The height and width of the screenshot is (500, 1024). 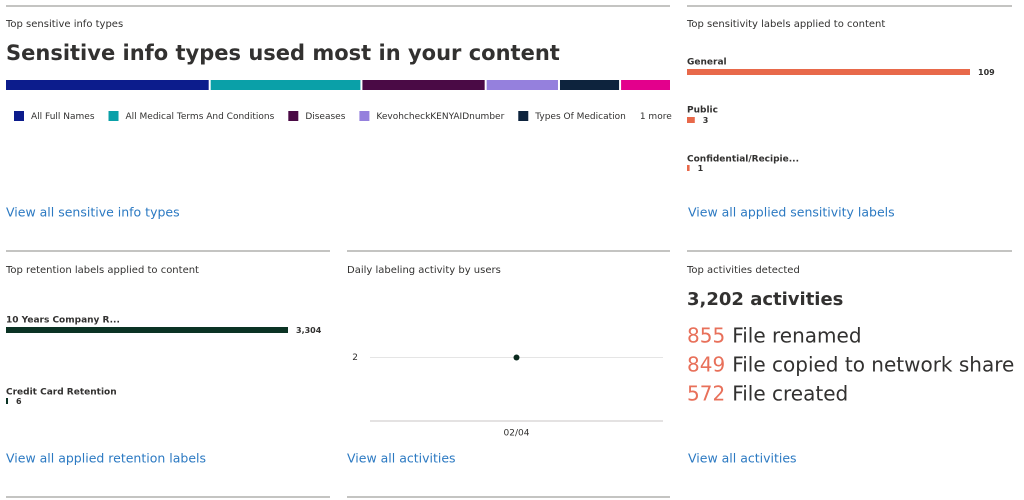 I want to click on point, so click(x=516, y=357).